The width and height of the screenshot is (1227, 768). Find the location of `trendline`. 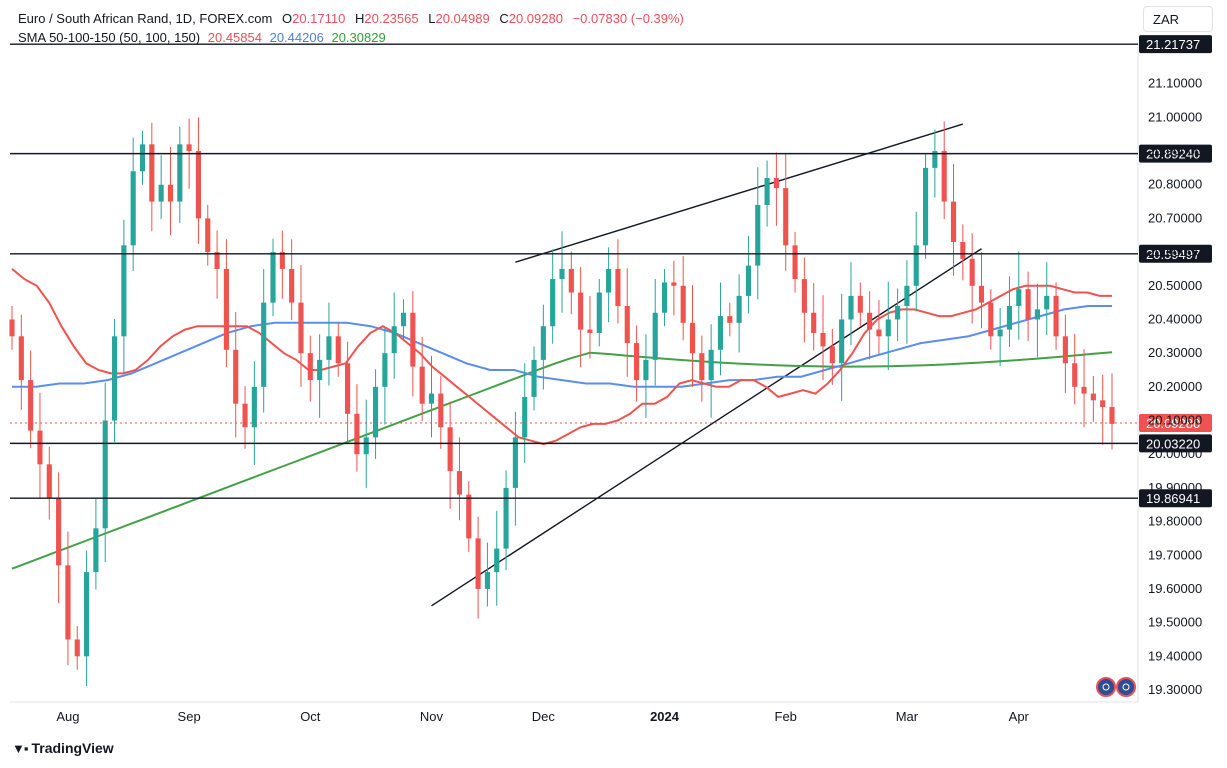

trendline is located at coordinates (739, 193).